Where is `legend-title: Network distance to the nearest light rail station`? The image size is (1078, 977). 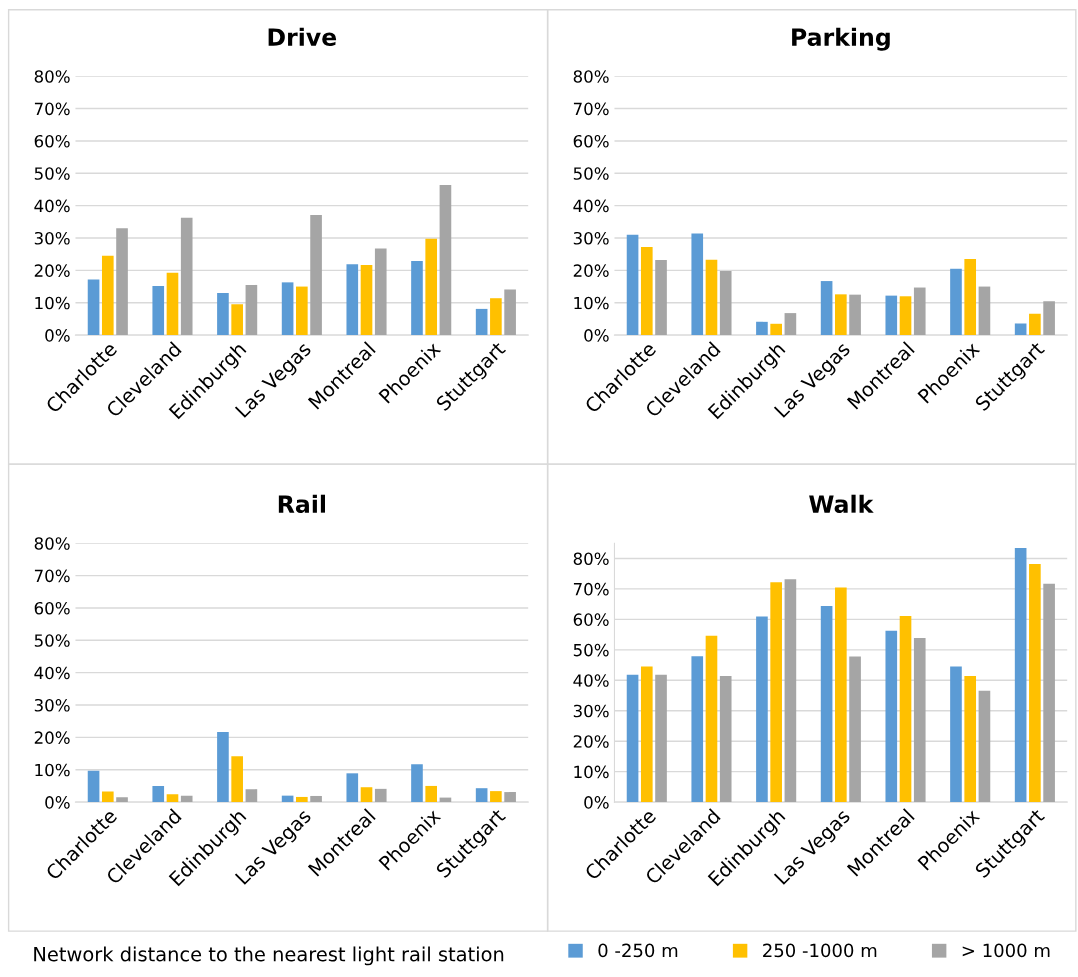
legend-title: Network distance to the nearest light rail station is located at coordinates (269, 956).